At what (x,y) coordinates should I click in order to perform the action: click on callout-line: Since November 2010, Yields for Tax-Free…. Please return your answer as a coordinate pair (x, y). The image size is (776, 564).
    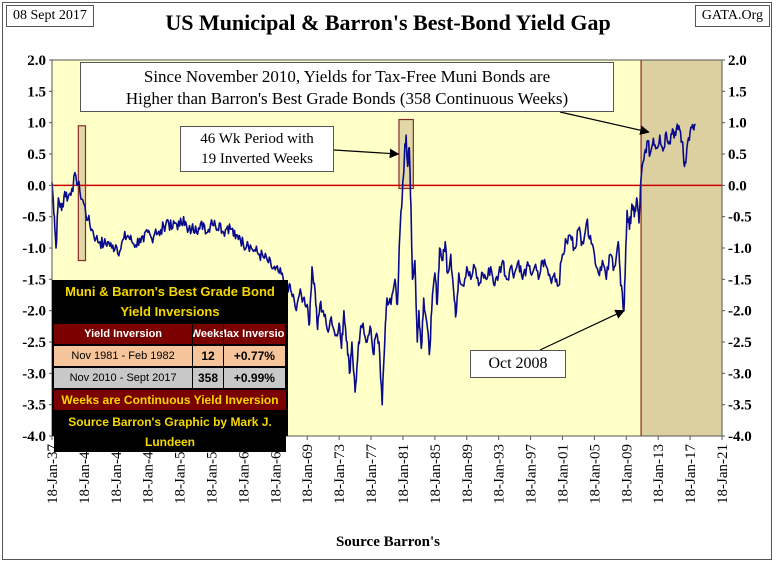
    Looking at the image, I should click on (347, 76).